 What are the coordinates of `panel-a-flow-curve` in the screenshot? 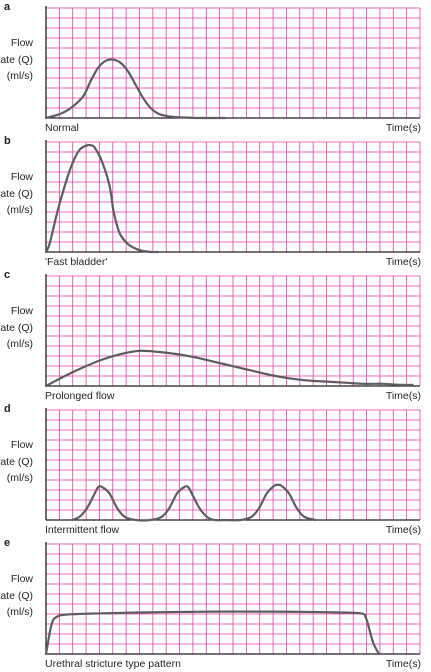 It's located at (135, 89).